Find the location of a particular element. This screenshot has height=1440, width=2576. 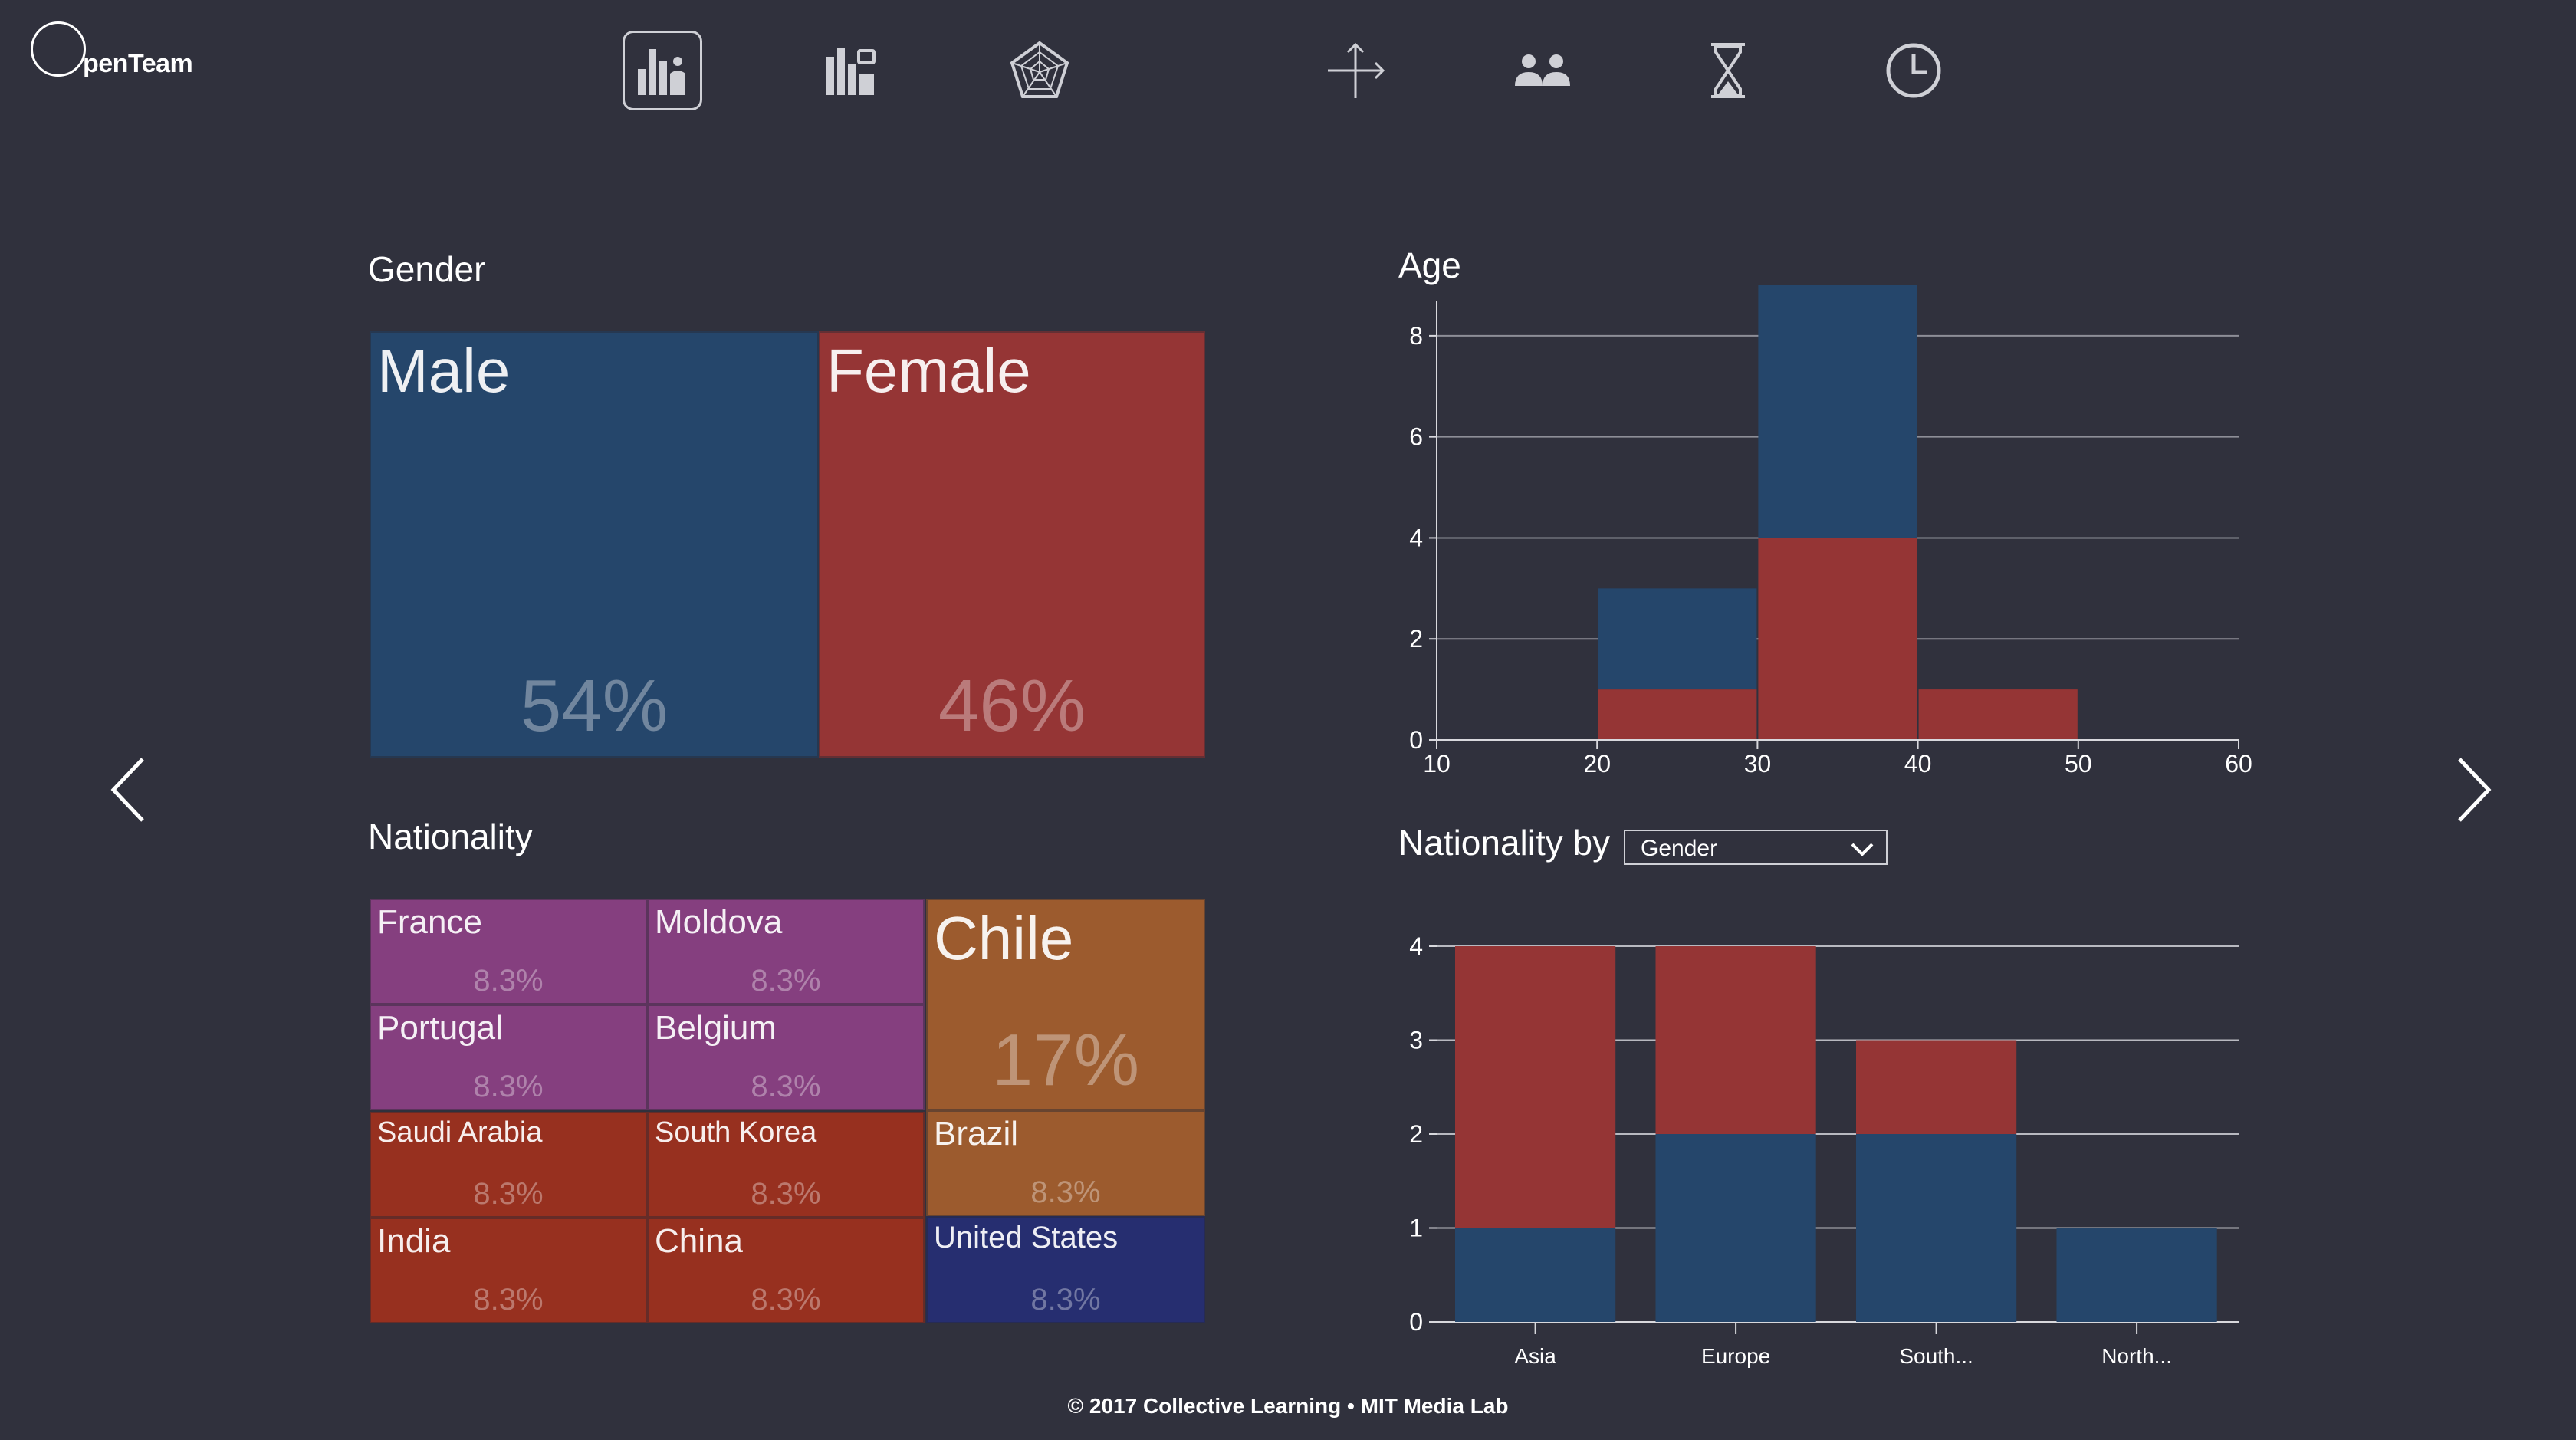

nationality-label: China is located at coordinates (699, 1241).